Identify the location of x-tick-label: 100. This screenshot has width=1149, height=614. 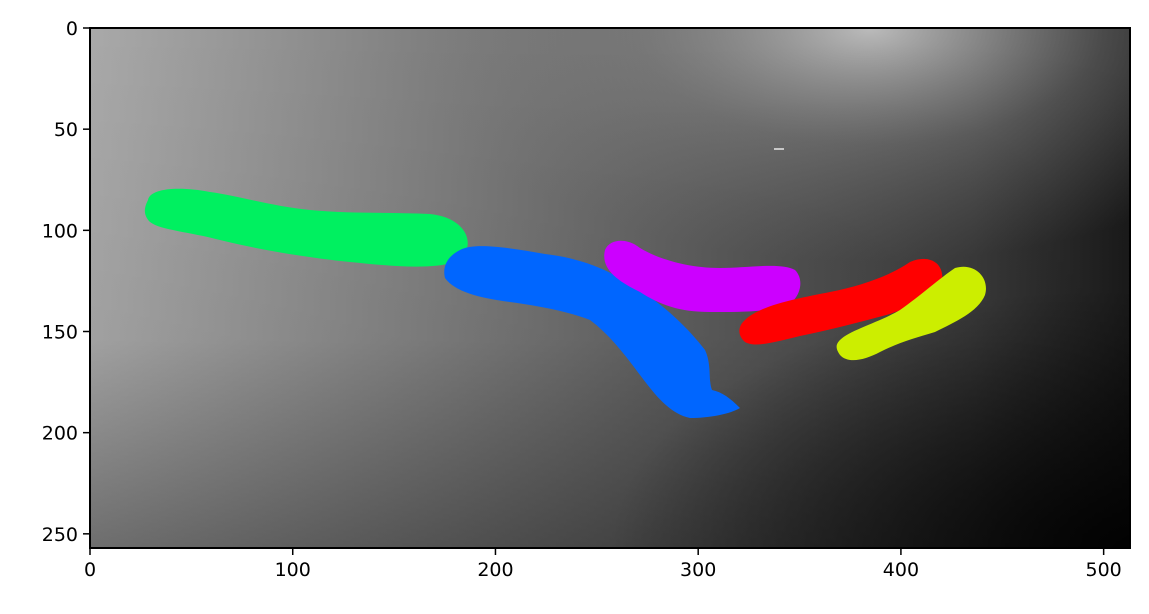
(293, 570).